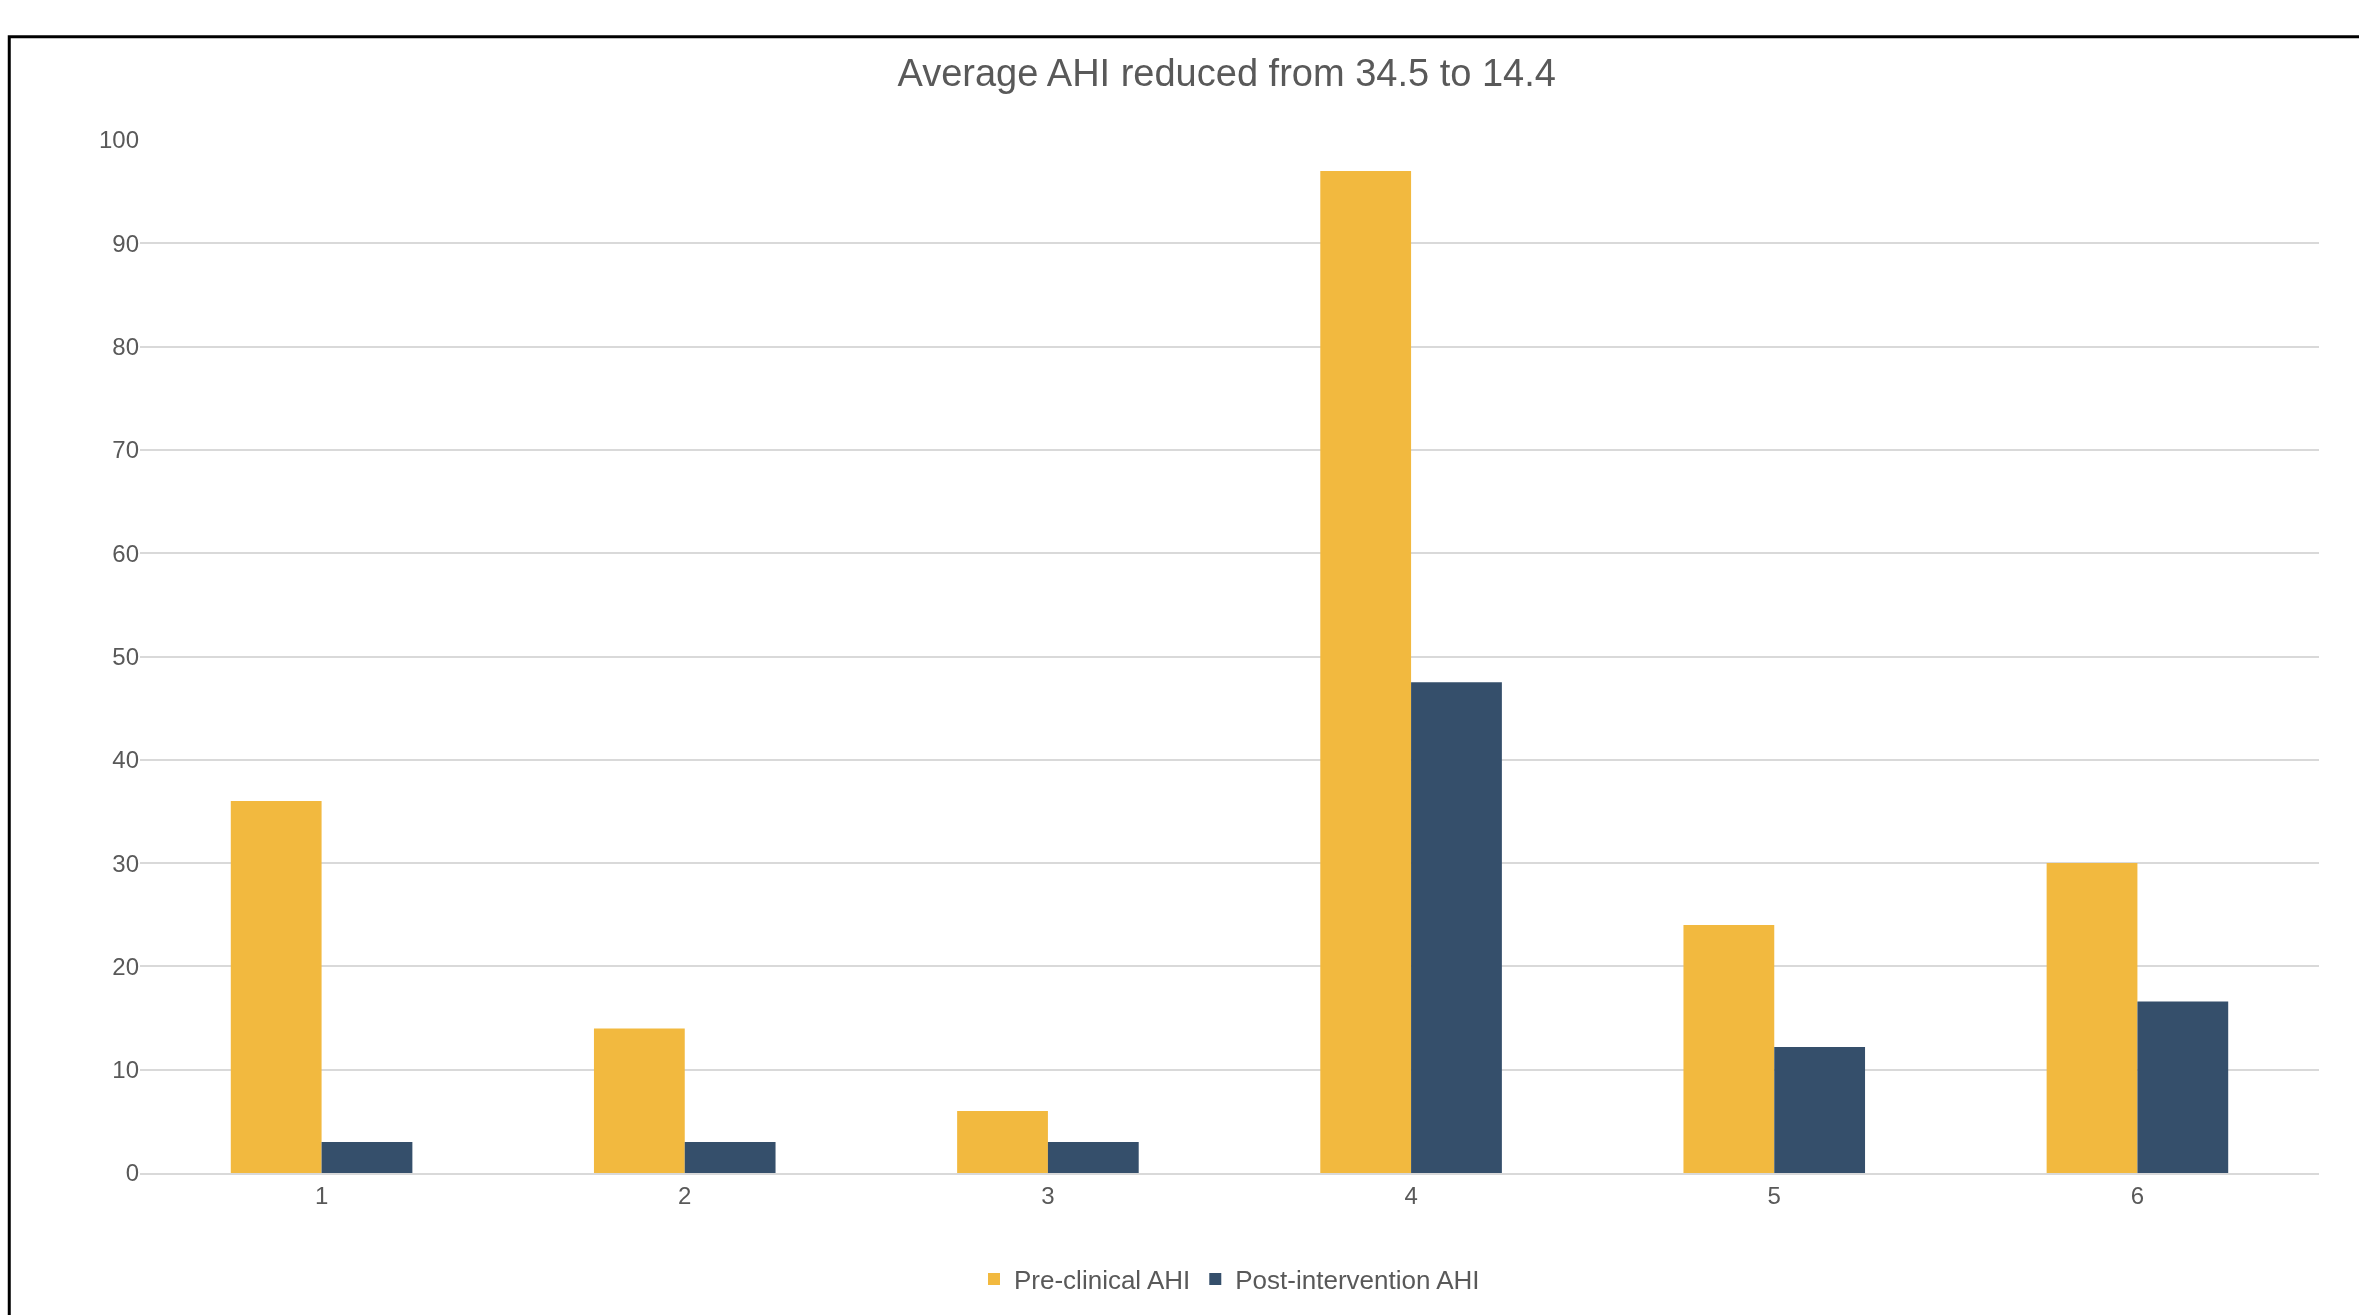  Describe the element at coordinates (125, 656) in the screenshot. I see `y-tick-label: 50` at that location.